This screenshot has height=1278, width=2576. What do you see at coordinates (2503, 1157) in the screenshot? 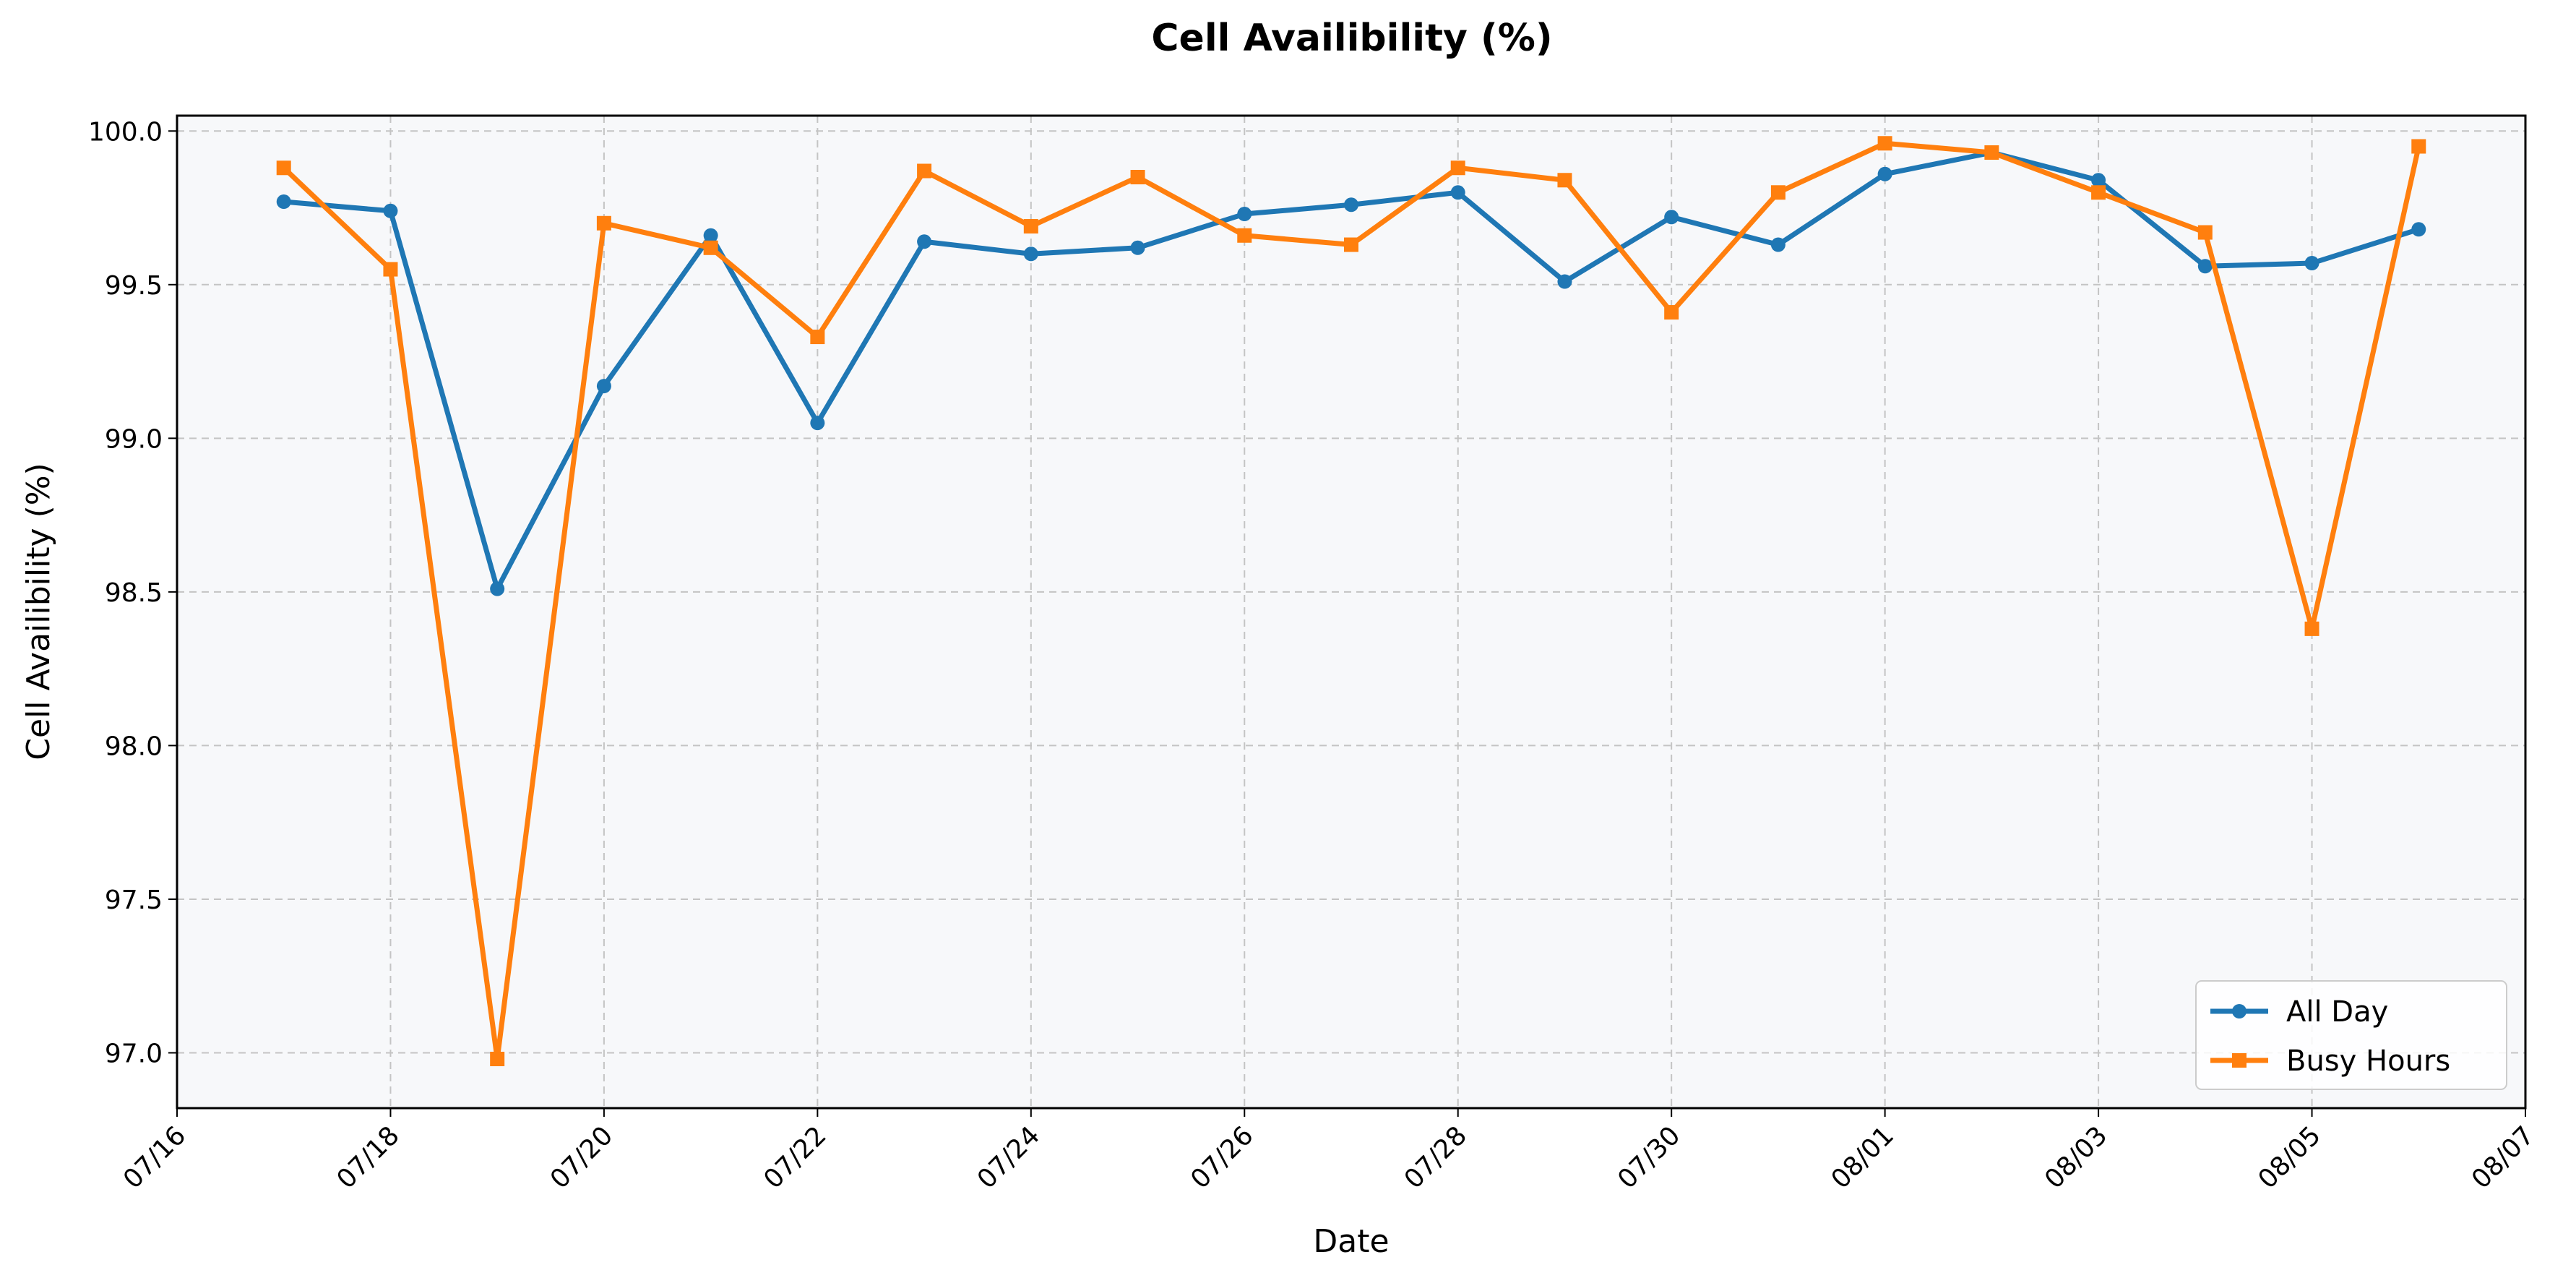
I see `x-tick-label: 08/07` at bounding box center [2503, 1157].